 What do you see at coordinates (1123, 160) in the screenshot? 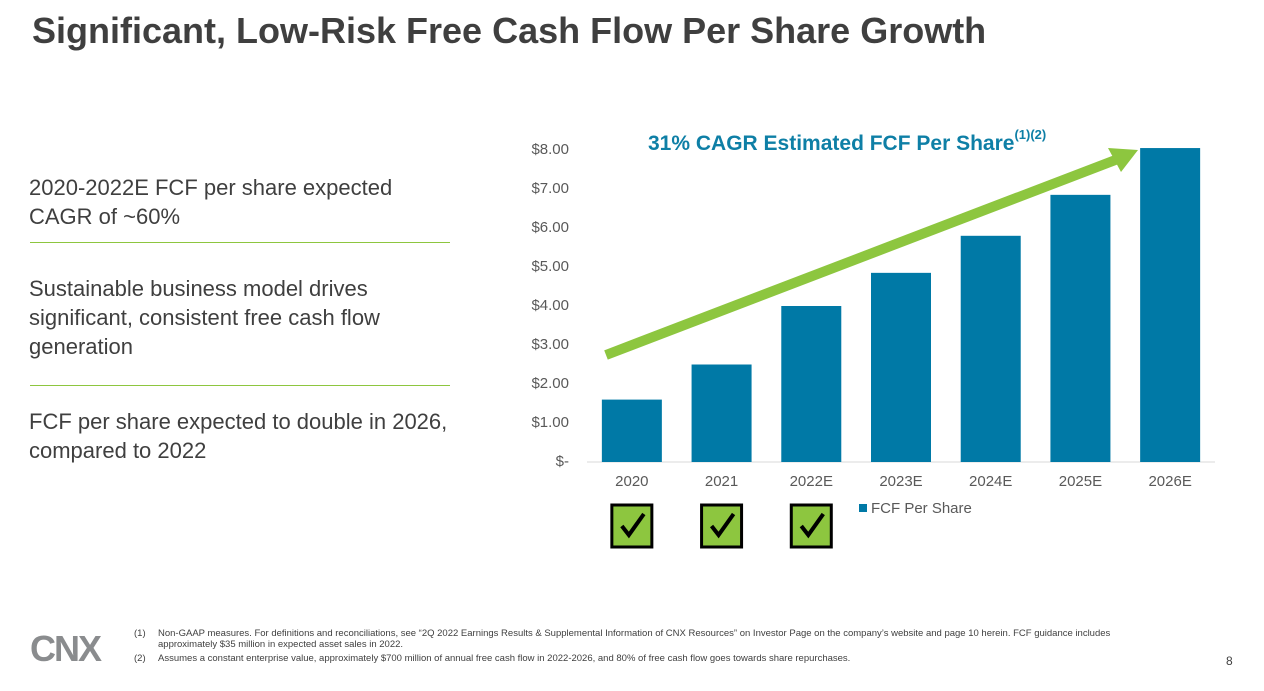
I see `trend-arrow-head` at bounding box center [1123, 160].